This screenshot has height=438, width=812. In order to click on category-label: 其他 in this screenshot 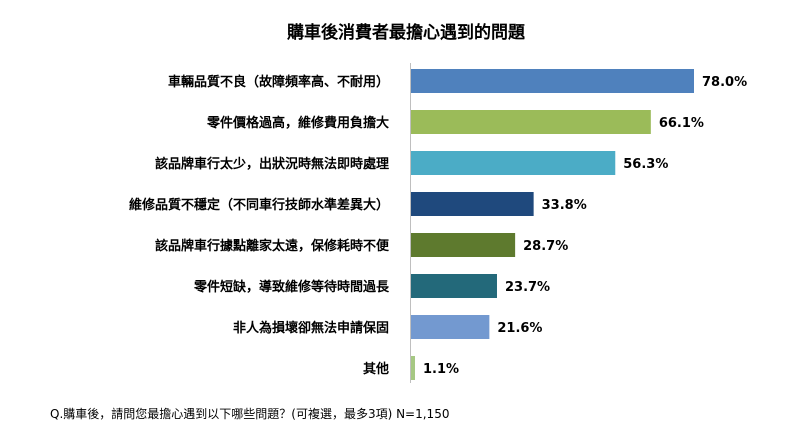, I will do `click(376, 369)`.